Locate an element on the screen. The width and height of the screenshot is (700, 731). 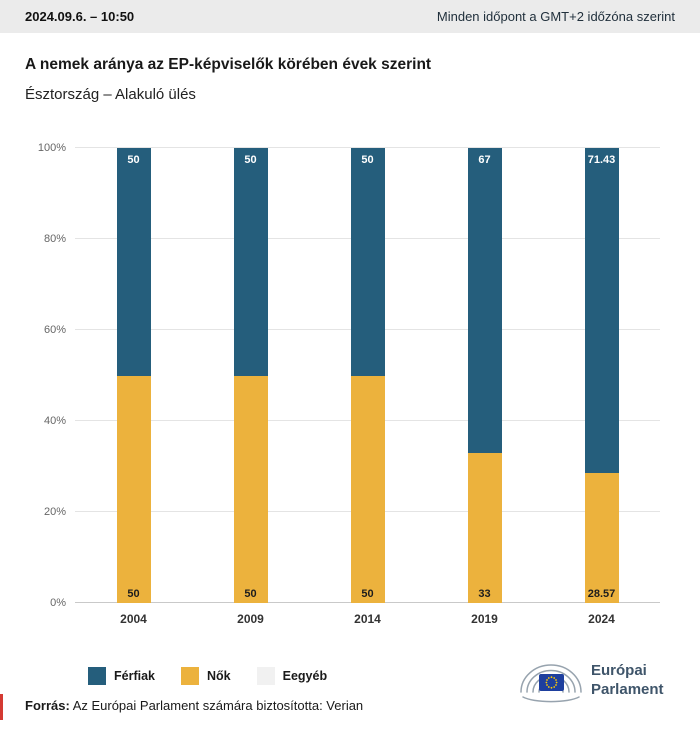
bar-segment-Férfiak: 71.43 is located at coordinates (601, 310).